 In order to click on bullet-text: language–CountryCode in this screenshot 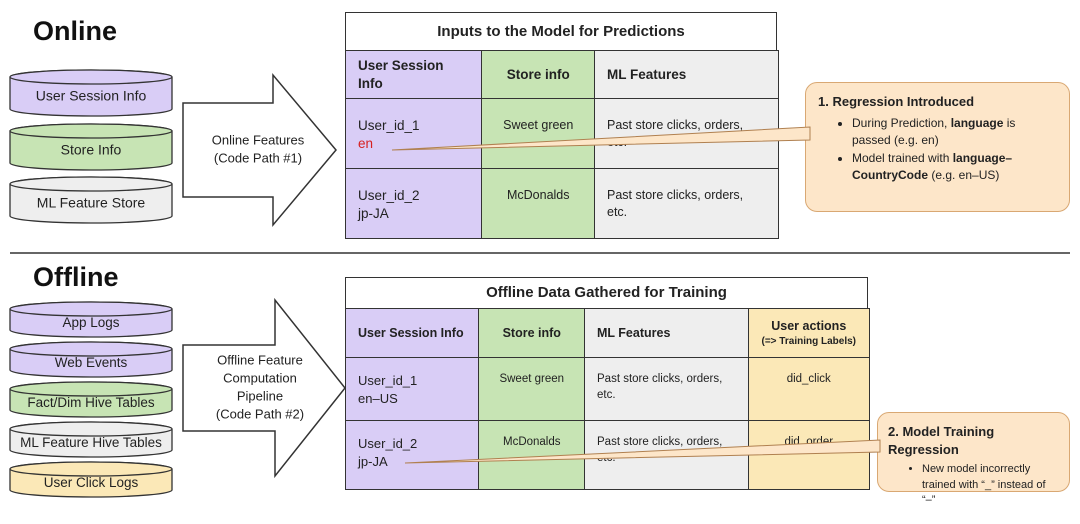, I will do `click(932, 166)`.